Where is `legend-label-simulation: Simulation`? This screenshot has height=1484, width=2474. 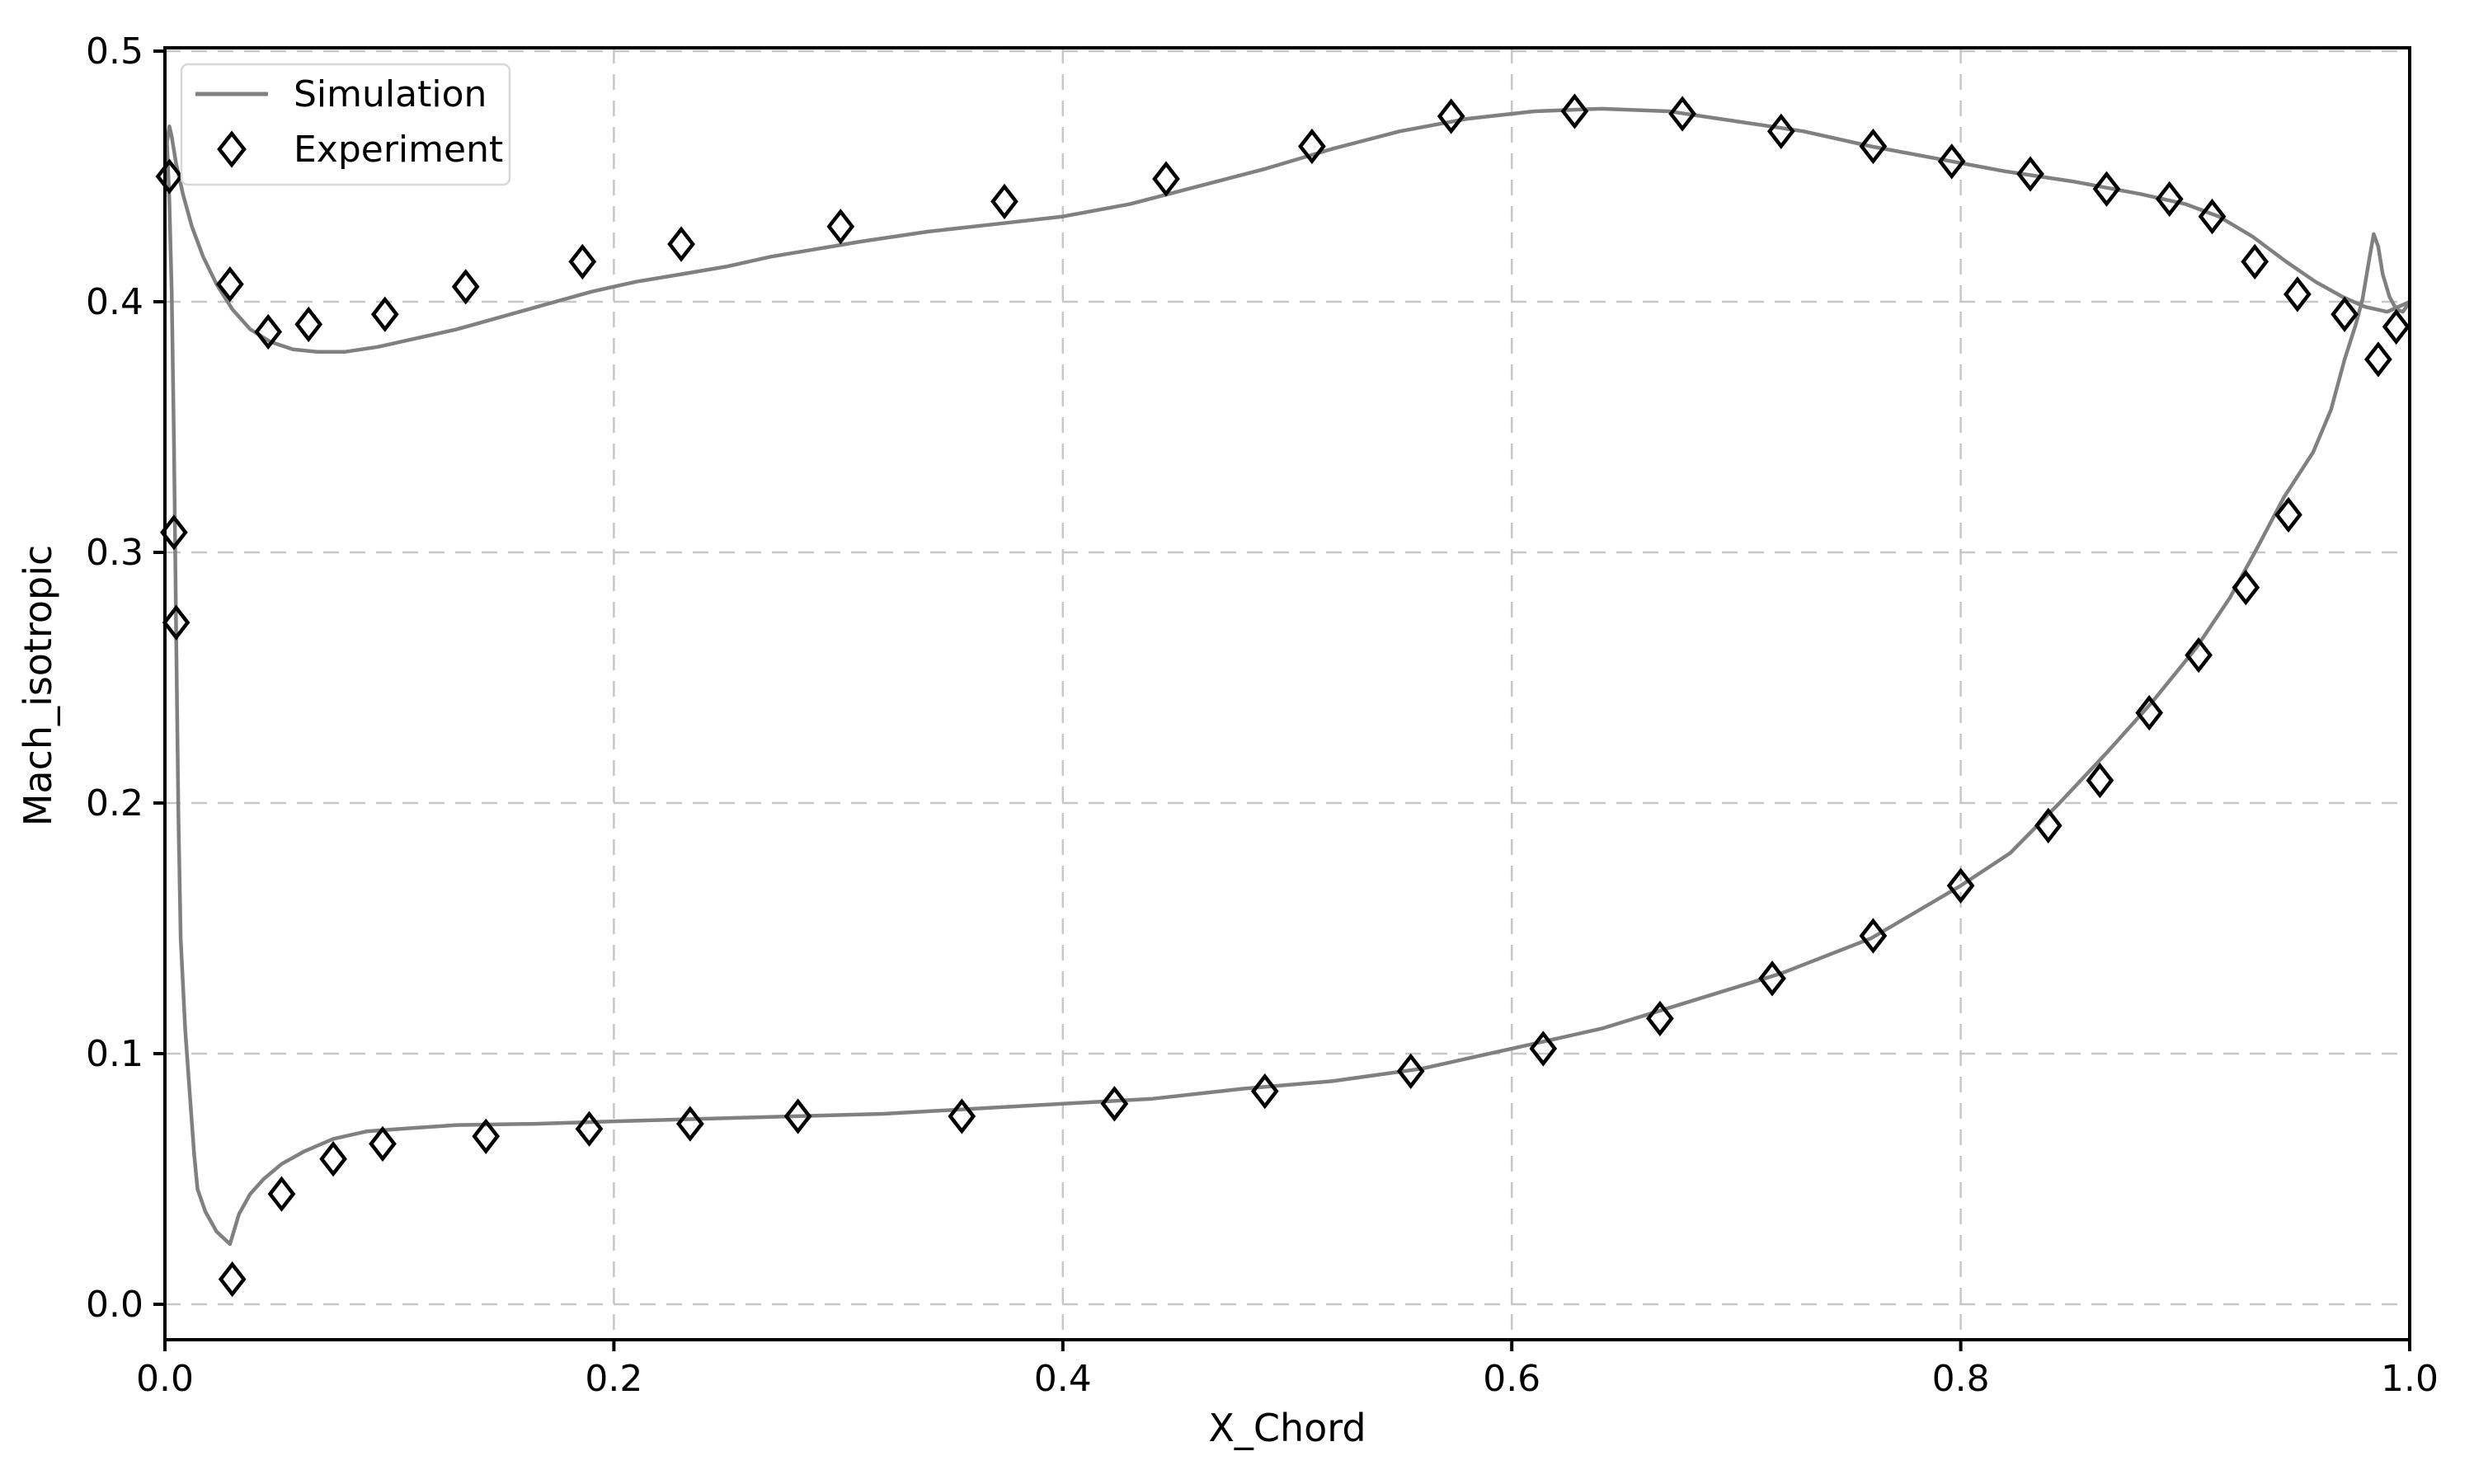 legend-label-simulation: Simulation is located at coordinates (390, 94).